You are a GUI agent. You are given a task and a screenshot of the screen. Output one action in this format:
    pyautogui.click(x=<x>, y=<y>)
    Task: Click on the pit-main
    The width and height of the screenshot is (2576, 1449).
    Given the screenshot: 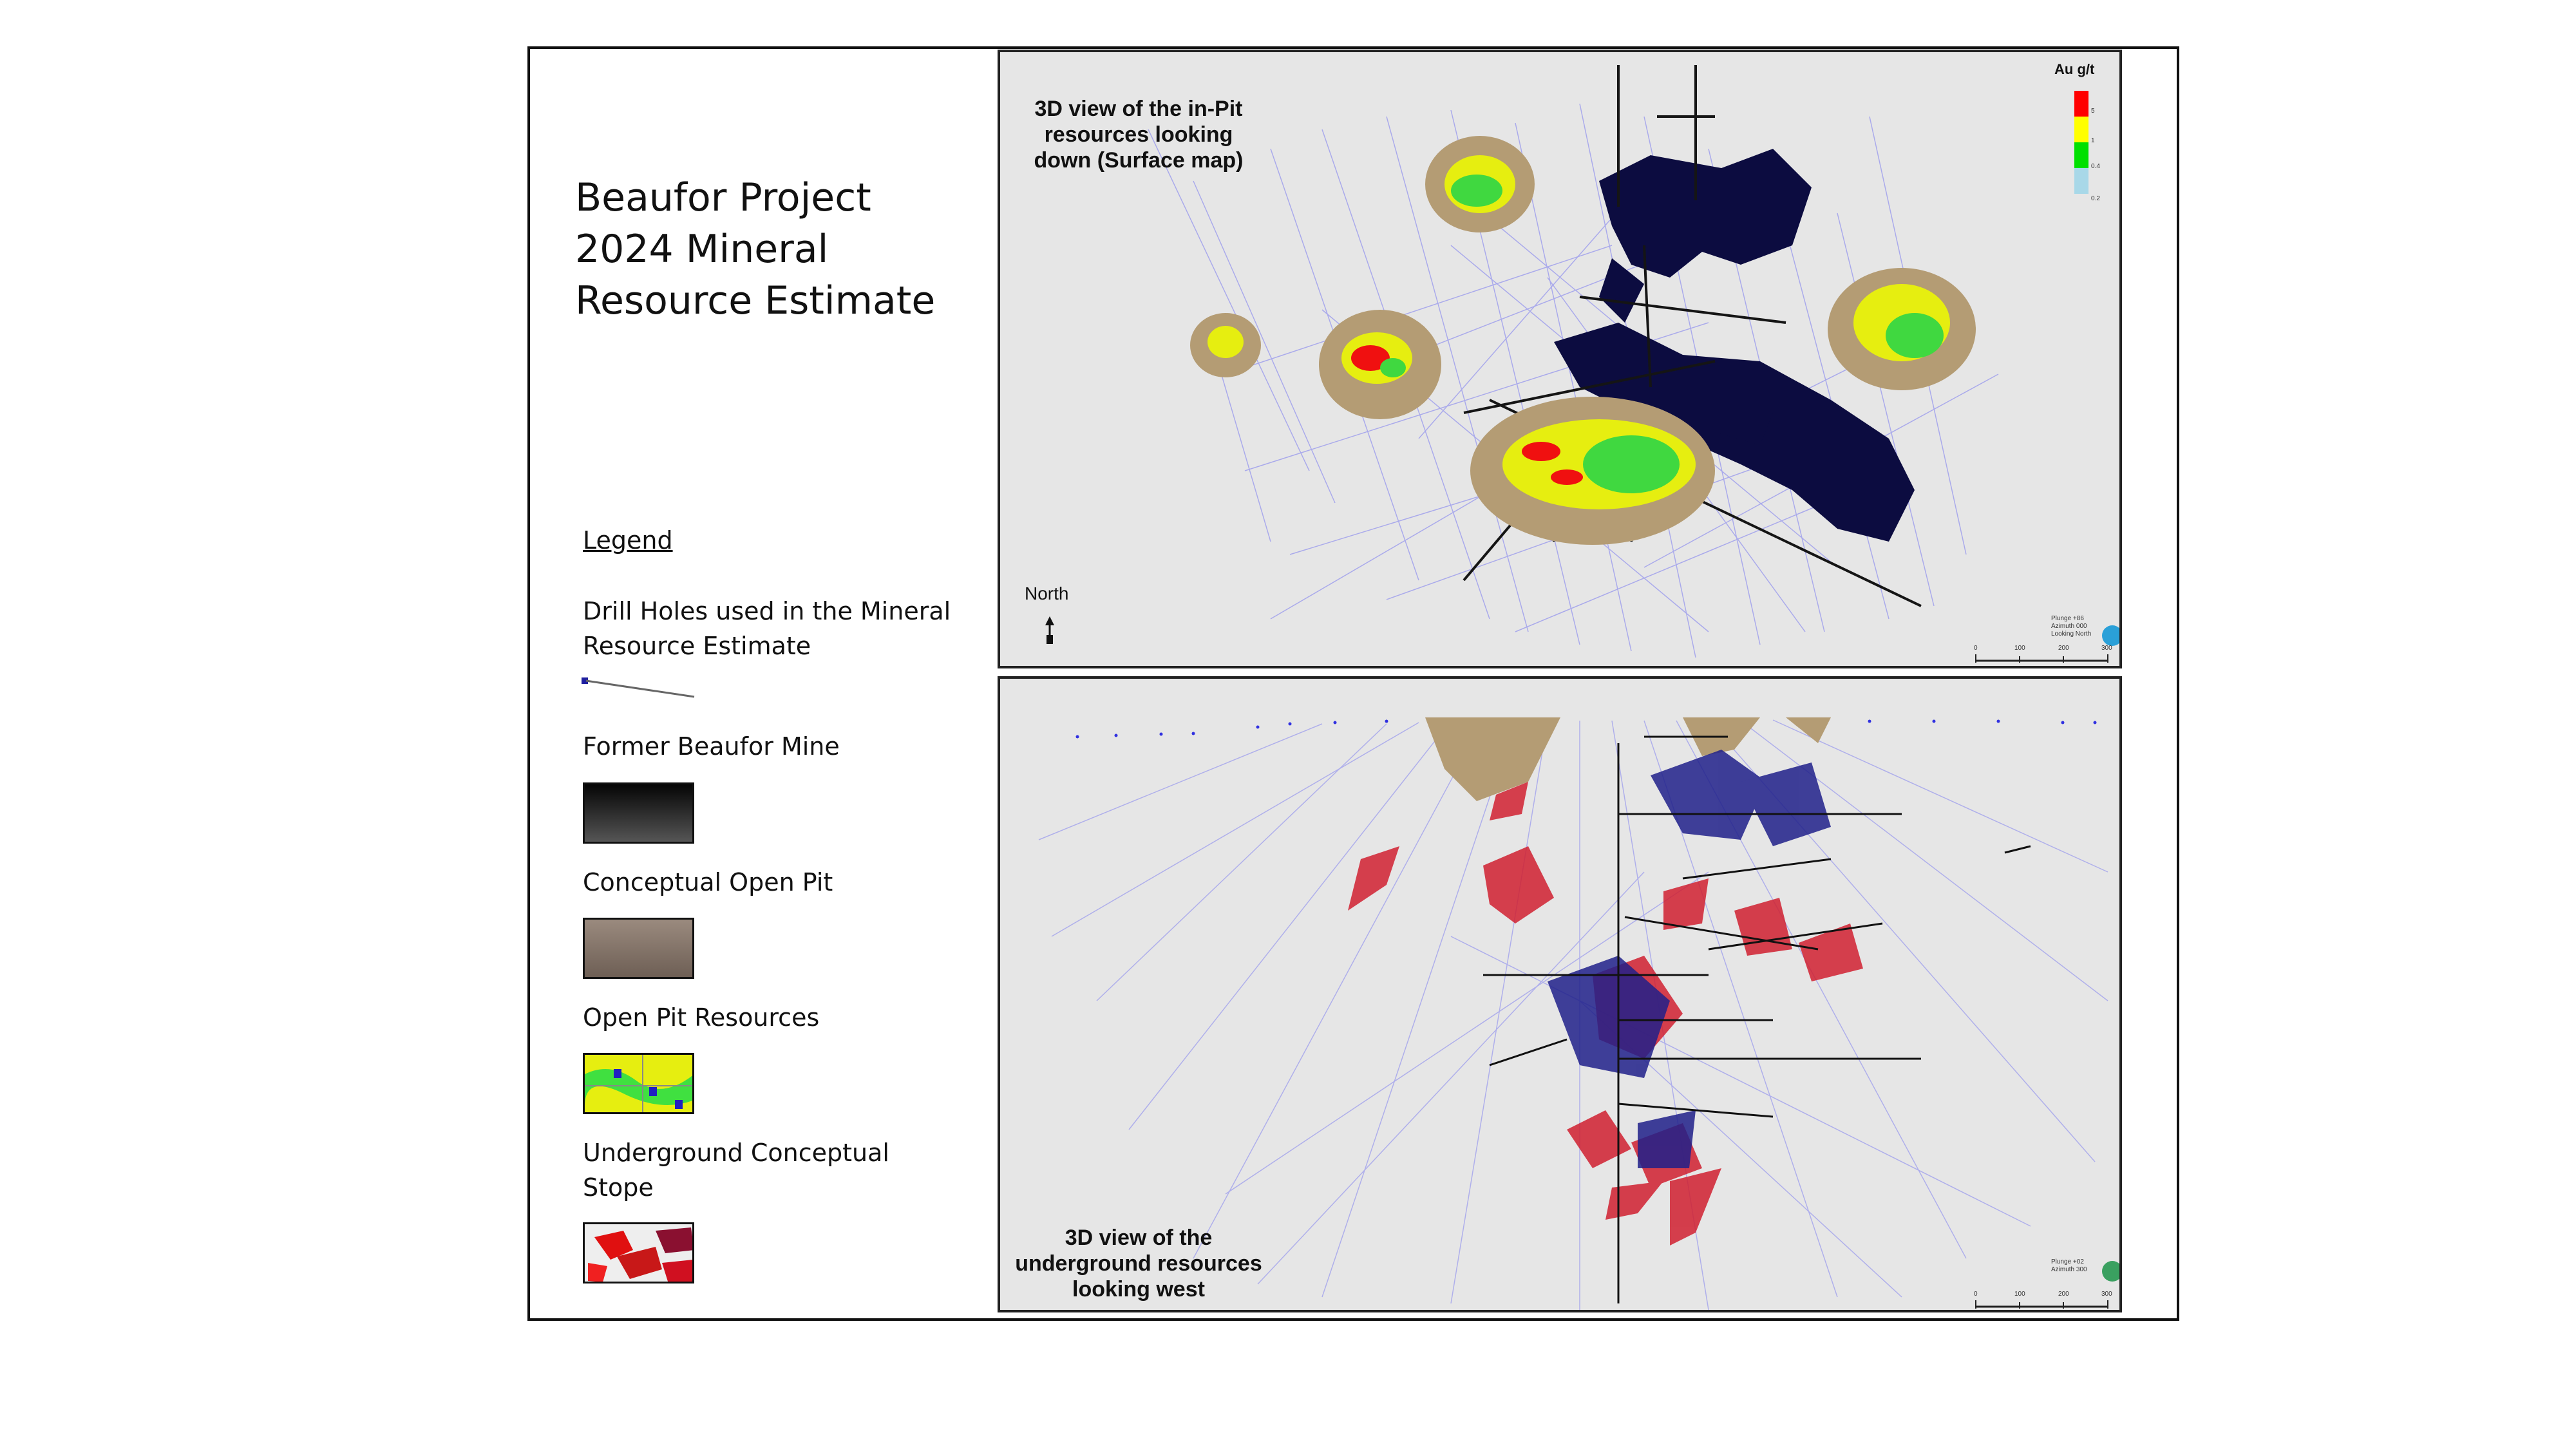 What is the action you would take?
    pyautogui.click(x=1593, y=471)
    